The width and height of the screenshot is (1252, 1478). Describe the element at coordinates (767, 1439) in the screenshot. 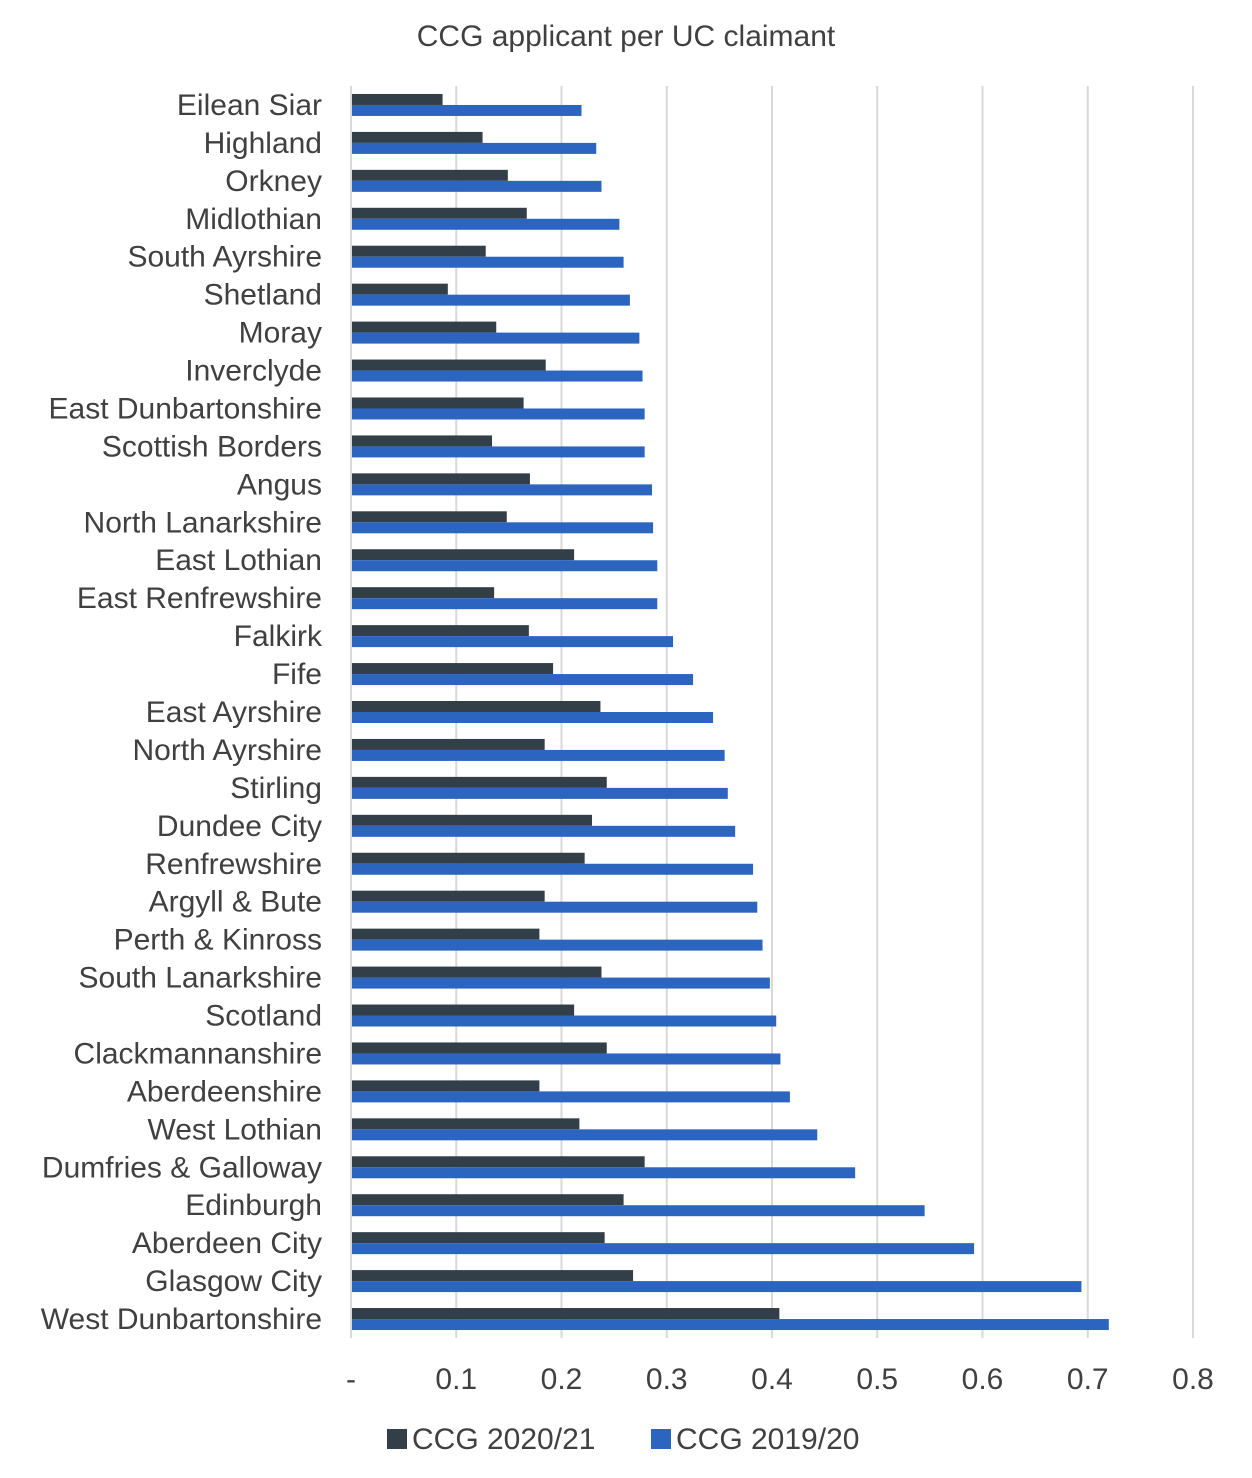

I see `legend-label-ccg-2019-20: CCG 2019/20` at that location.